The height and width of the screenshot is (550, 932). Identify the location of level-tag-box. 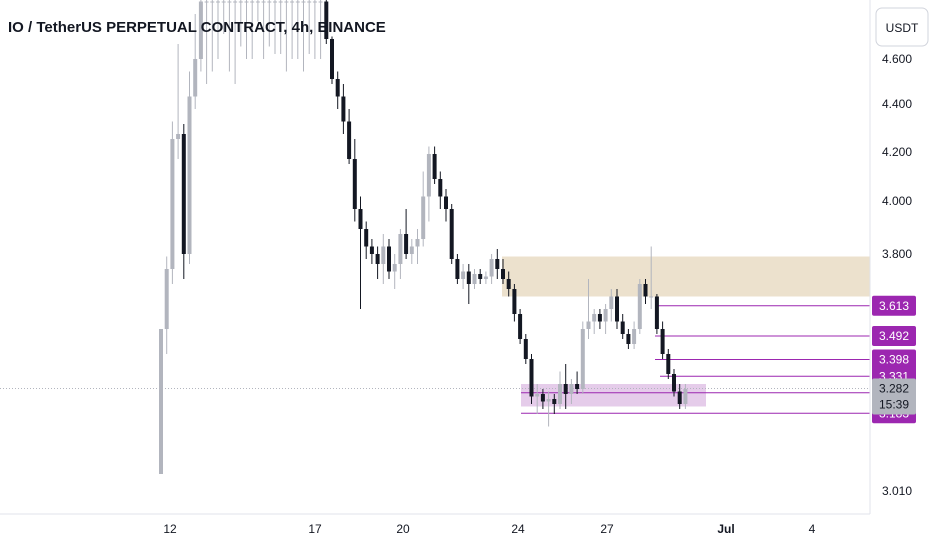
(894, 336).